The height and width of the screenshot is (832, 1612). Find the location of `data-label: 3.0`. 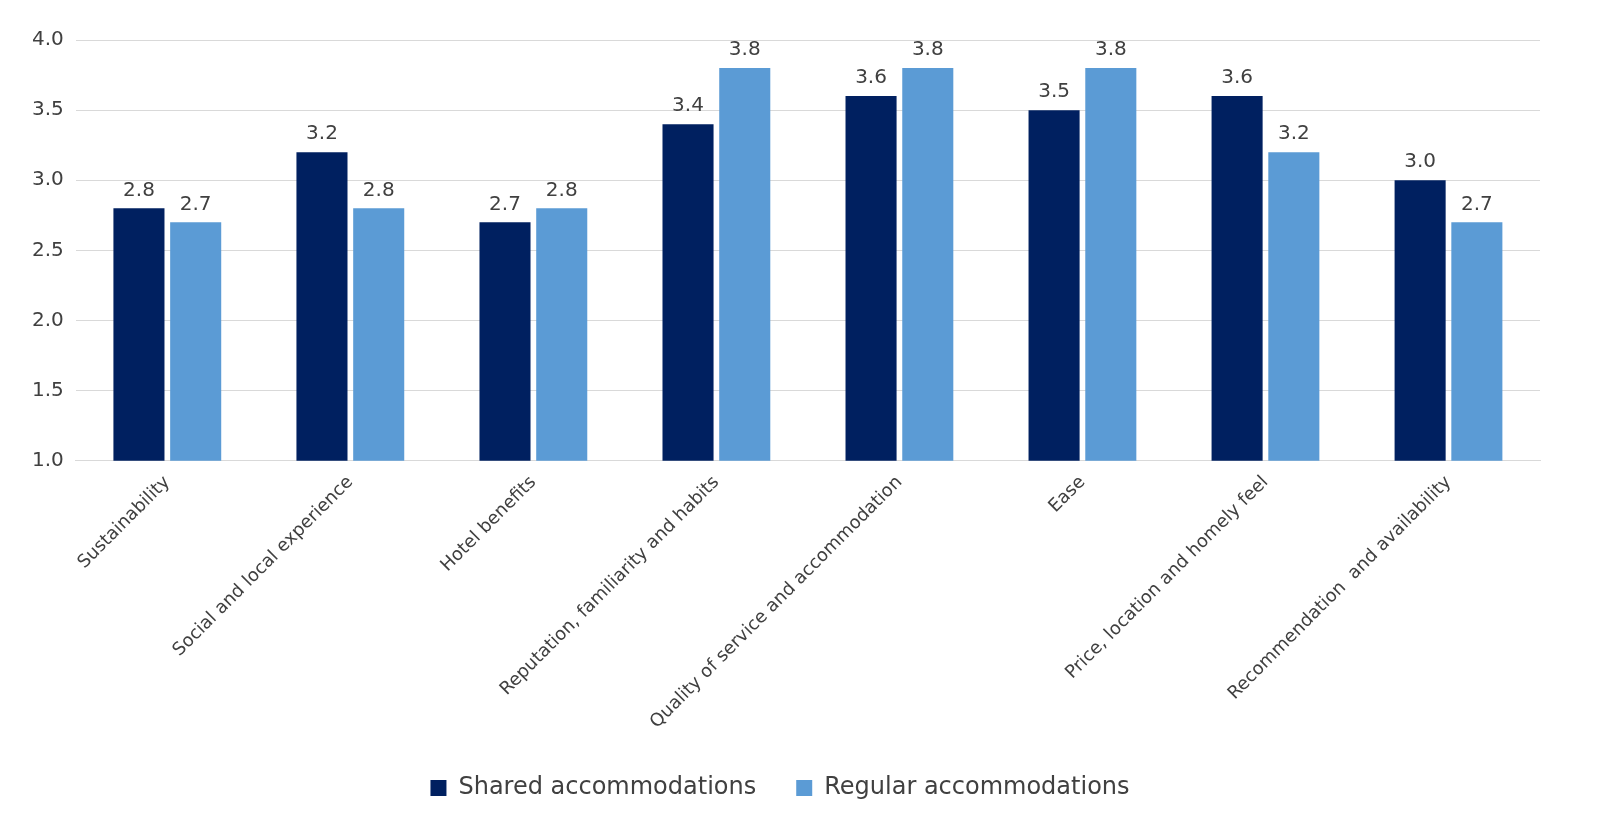

data-label: 3.0 is located at coordinates (1420, 160).